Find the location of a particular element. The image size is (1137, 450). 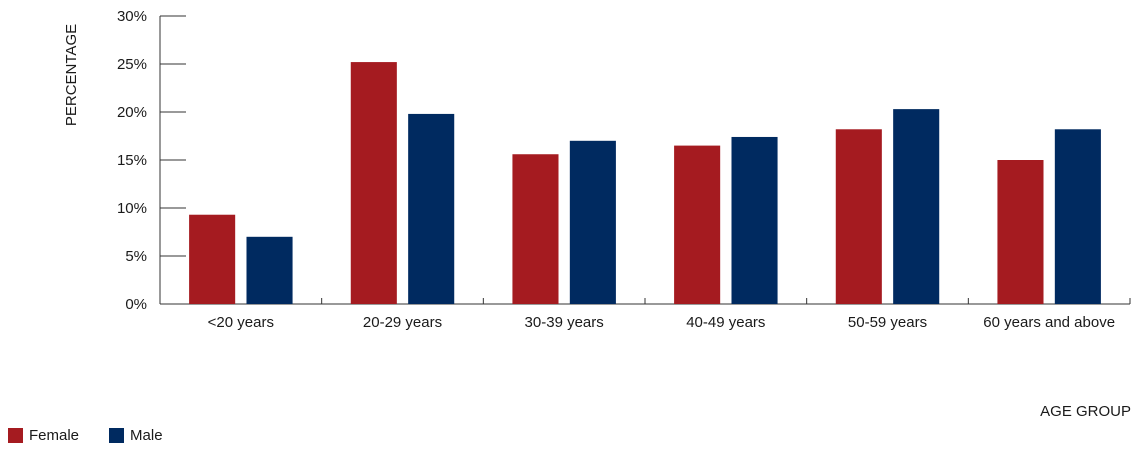

legend-item-male: Male is located at coordinates (136, 435).